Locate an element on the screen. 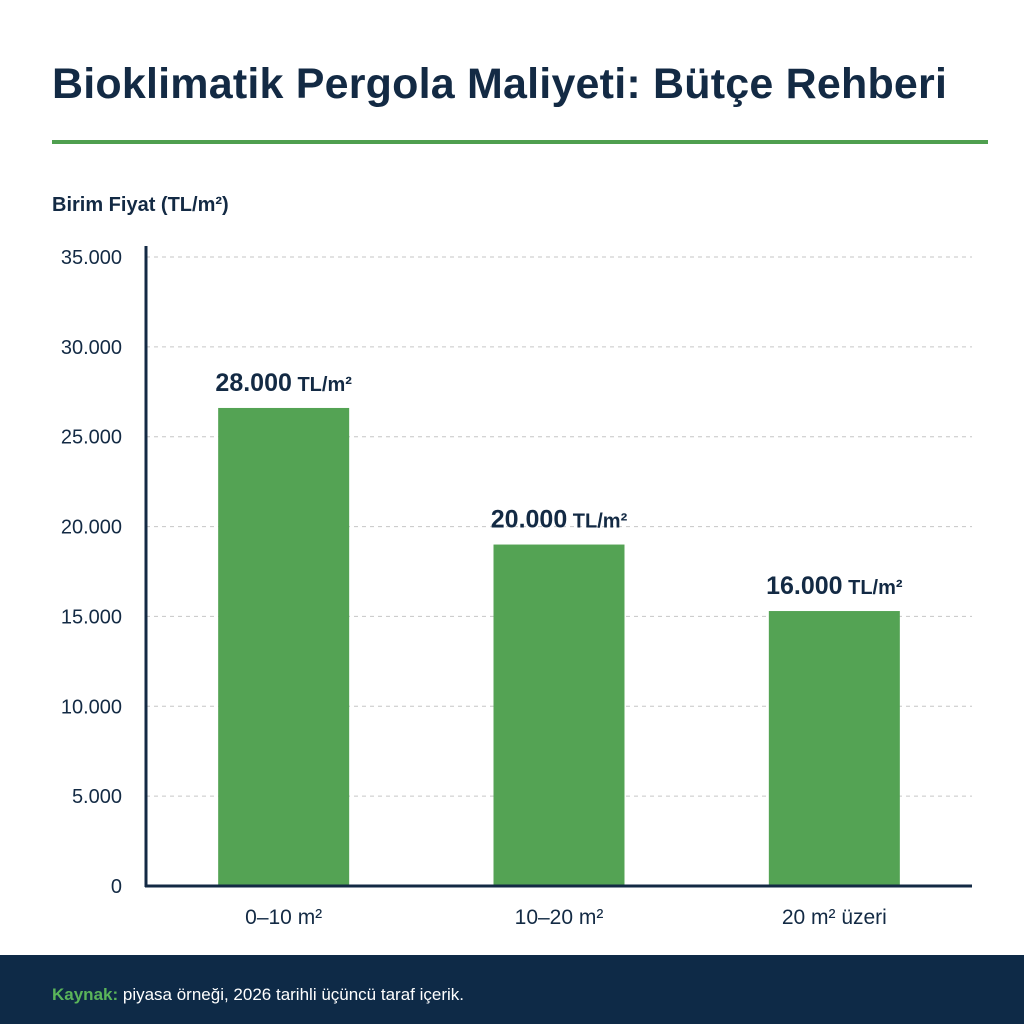  y-tick-label: 15.000 is located at coordinates (91, 617).